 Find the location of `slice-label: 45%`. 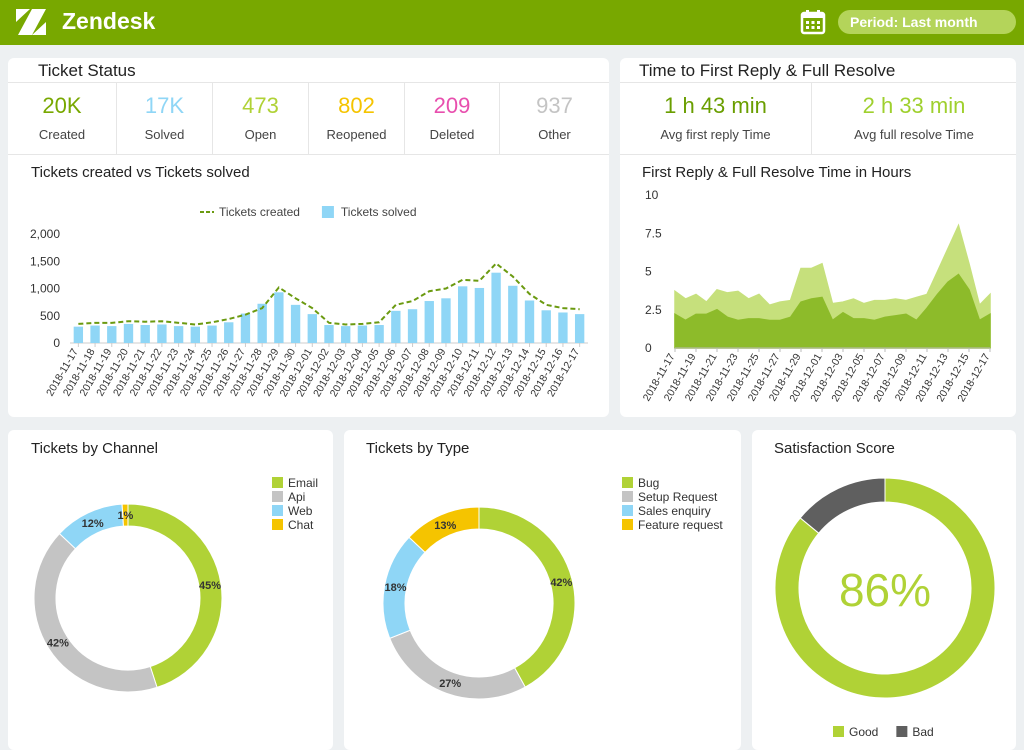

slice-label: 45% is located at coordinates (210, 586).